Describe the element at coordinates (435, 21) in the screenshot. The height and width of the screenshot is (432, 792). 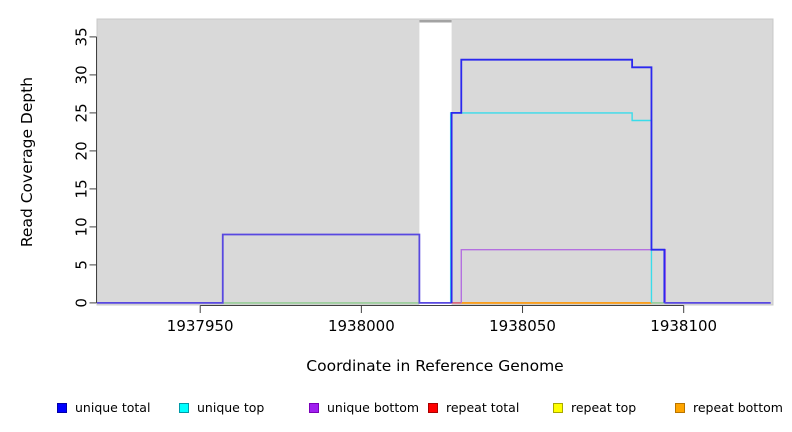
I see `gap-band-cap` at that location.